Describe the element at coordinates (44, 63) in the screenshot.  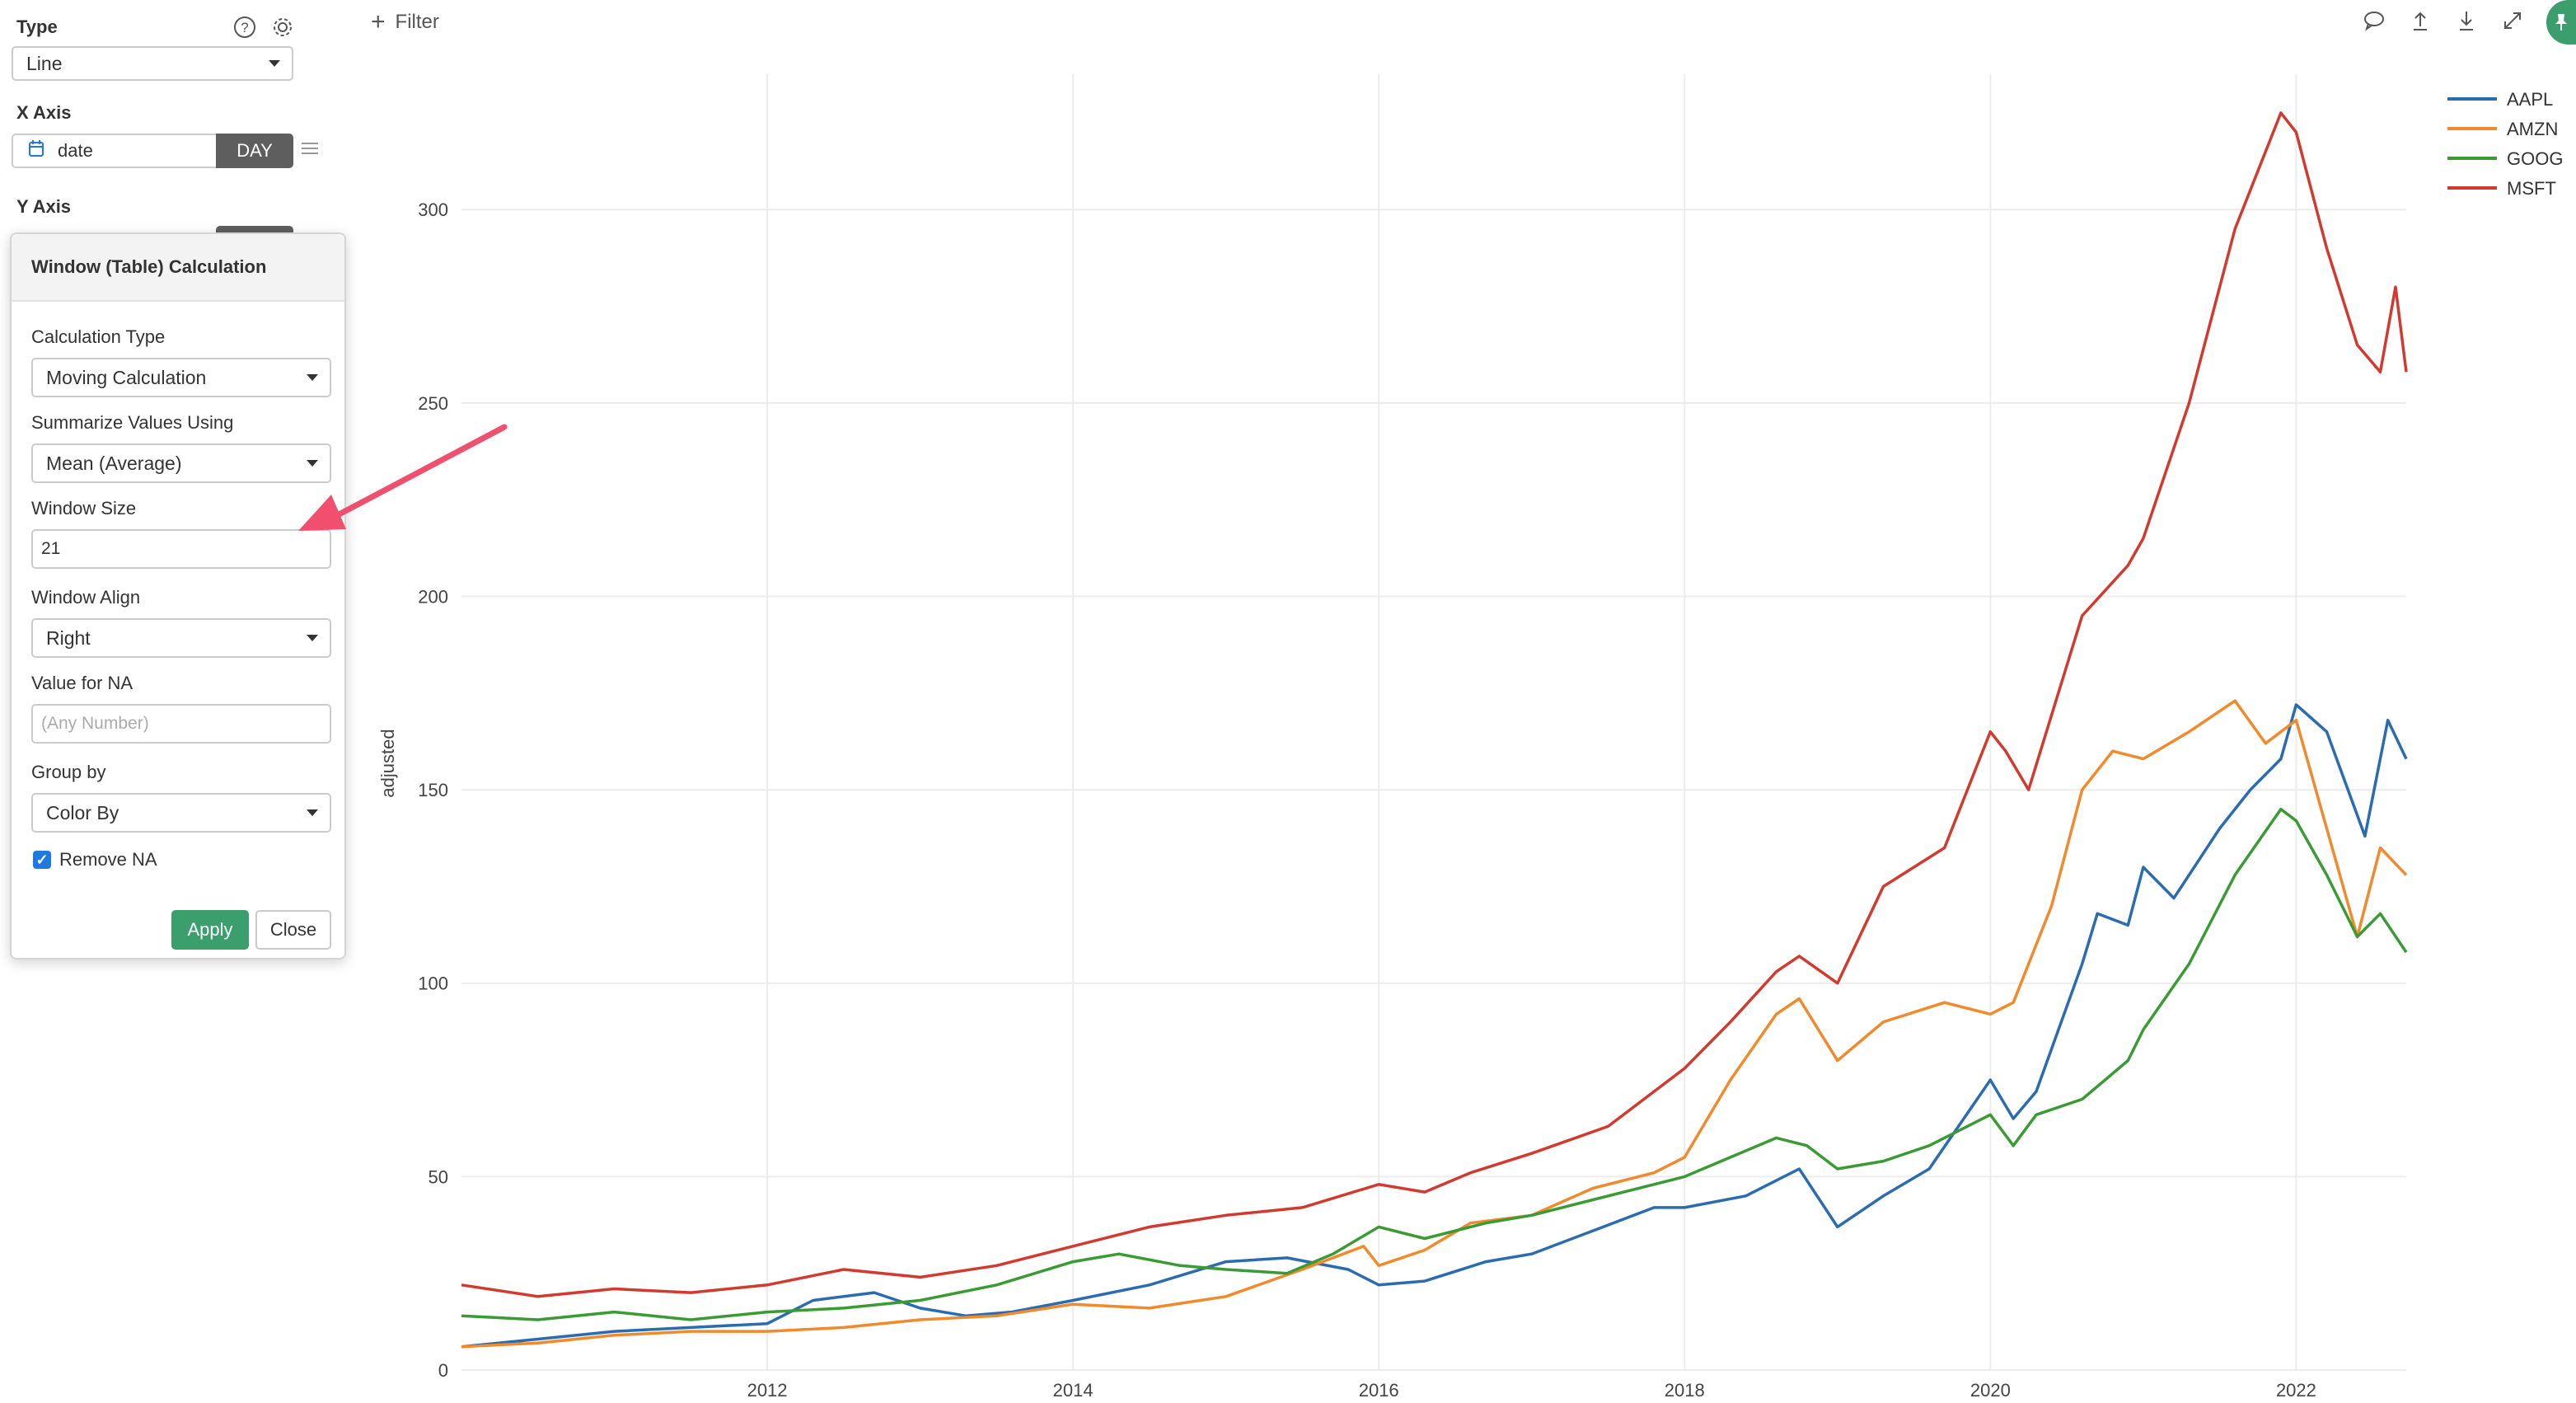
I see `chart-type-value: Line` at that location.